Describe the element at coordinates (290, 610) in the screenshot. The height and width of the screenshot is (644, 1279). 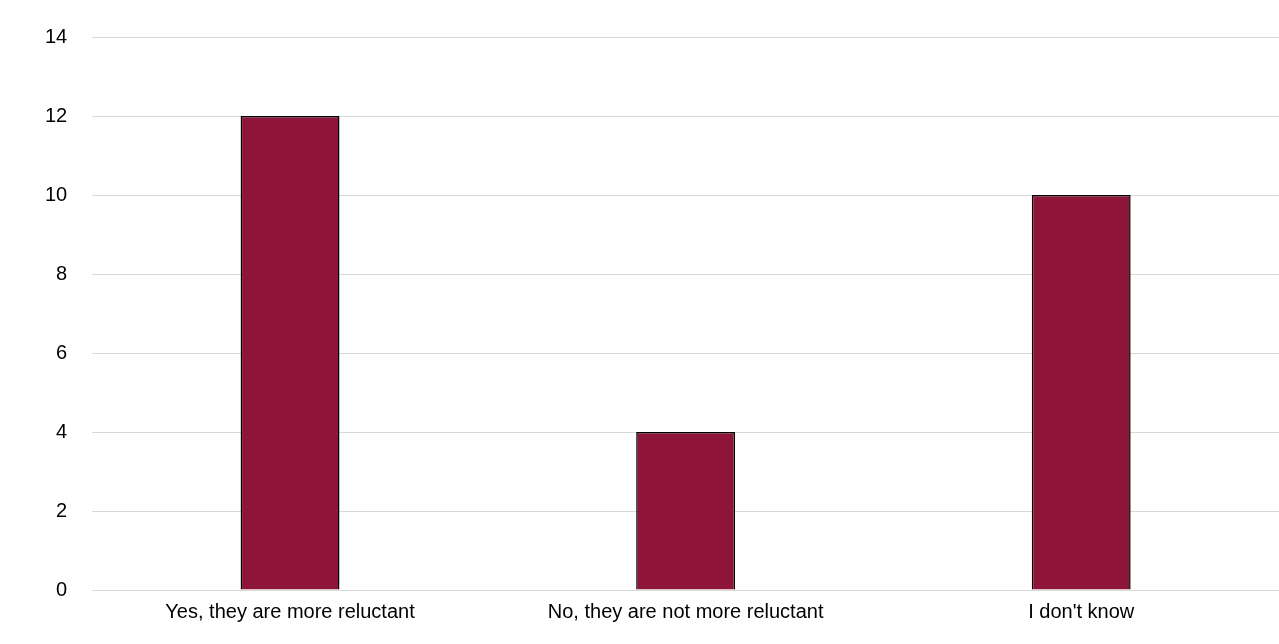
I see `x-tick-label: Yes, they are more reluctant` at that location.